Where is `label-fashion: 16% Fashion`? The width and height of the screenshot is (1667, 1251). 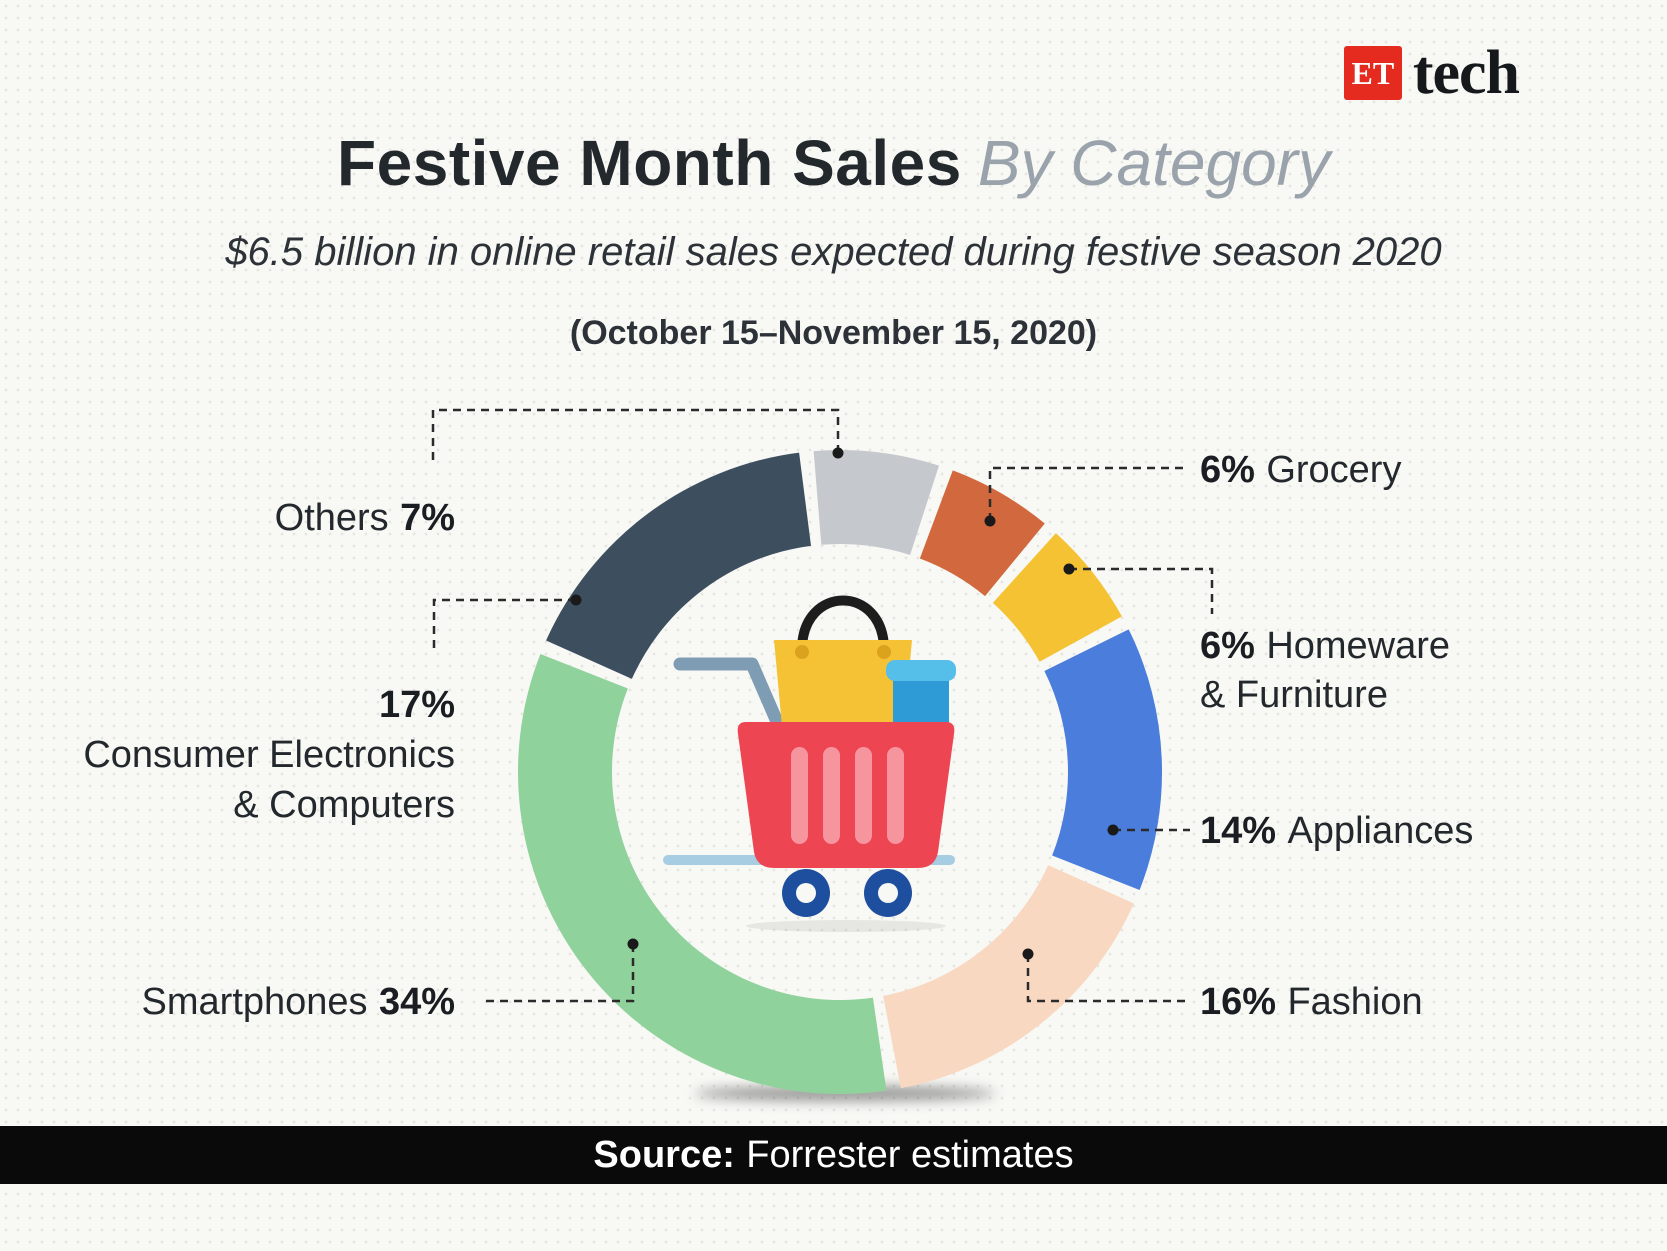 label-fashion: 16% Fashion is located at coordinates (1311, 1002).